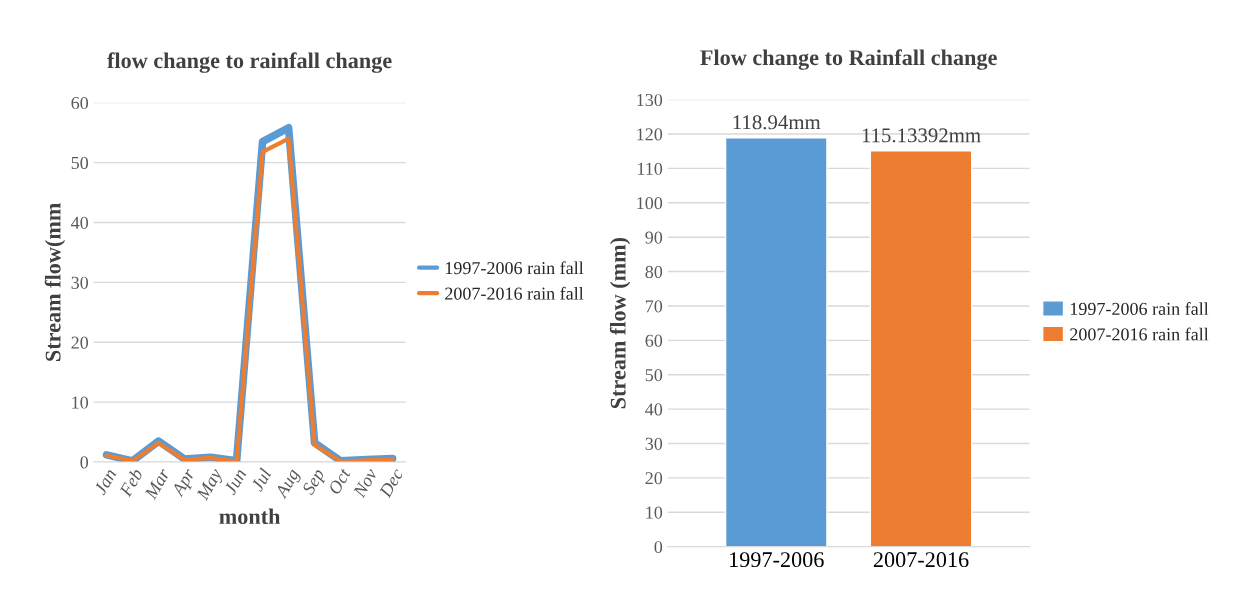  I want to click on x-tick-label: Jun, so click(235, 481).